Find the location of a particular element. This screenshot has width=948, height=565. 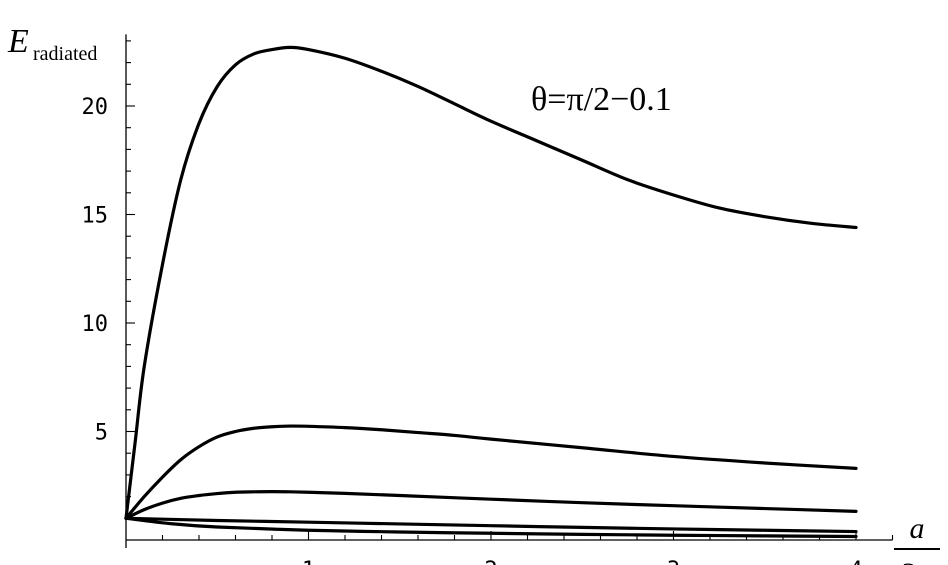

y-tick-label: 20 is located at coordinates (95, 107).